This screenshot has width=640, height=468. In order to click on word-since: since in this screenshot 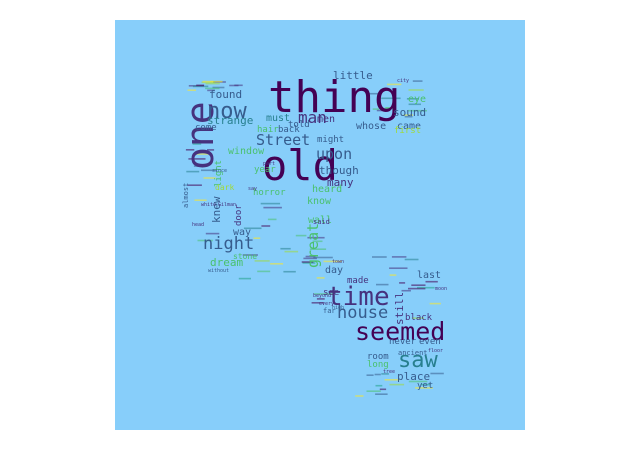, I will do `click(219, 171)`.